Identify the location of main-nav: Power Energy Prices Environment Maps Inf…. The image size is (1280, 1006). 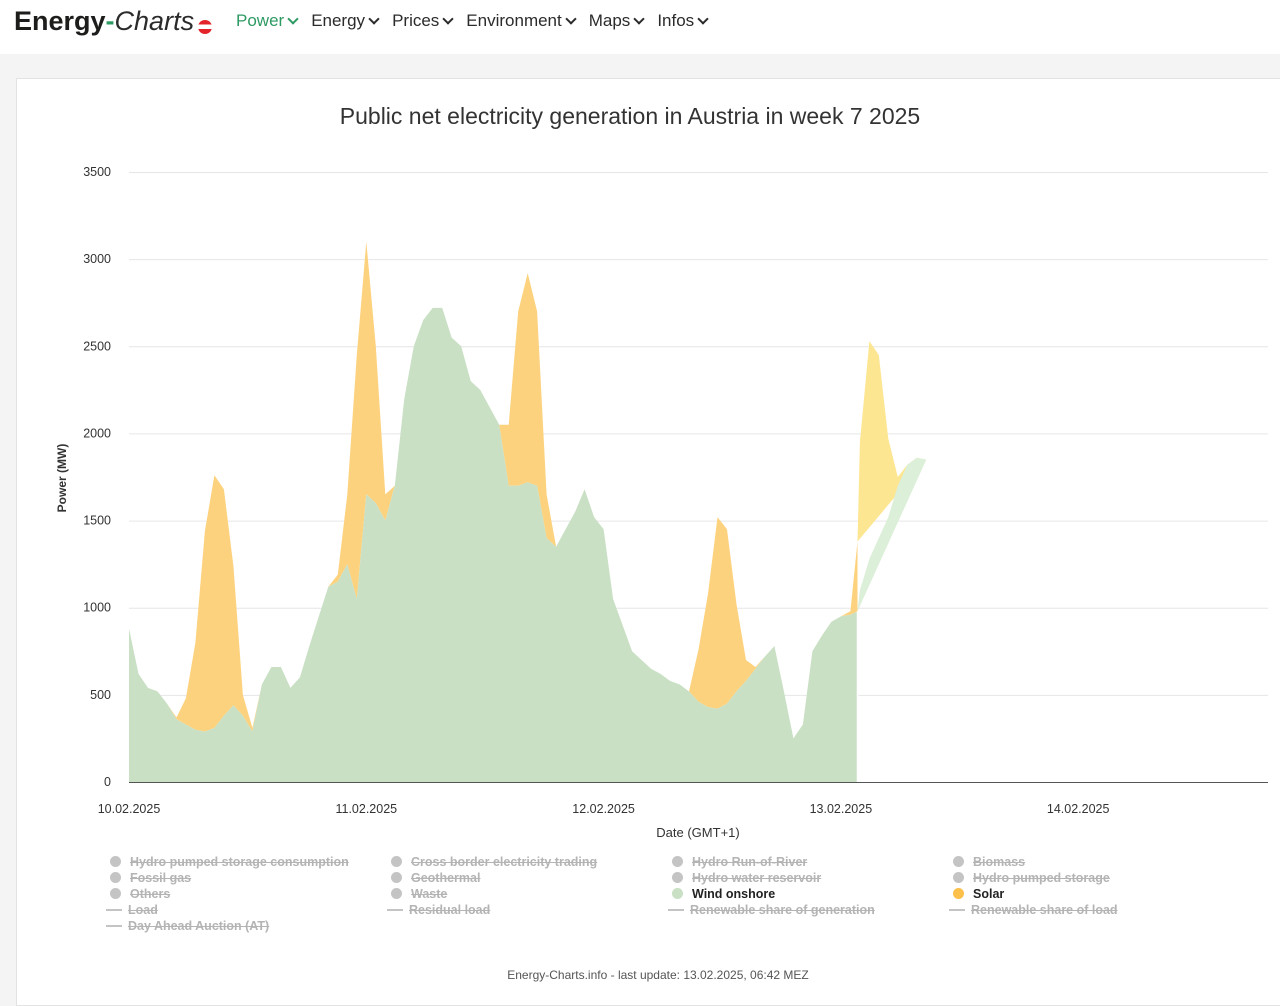
(472, 21).